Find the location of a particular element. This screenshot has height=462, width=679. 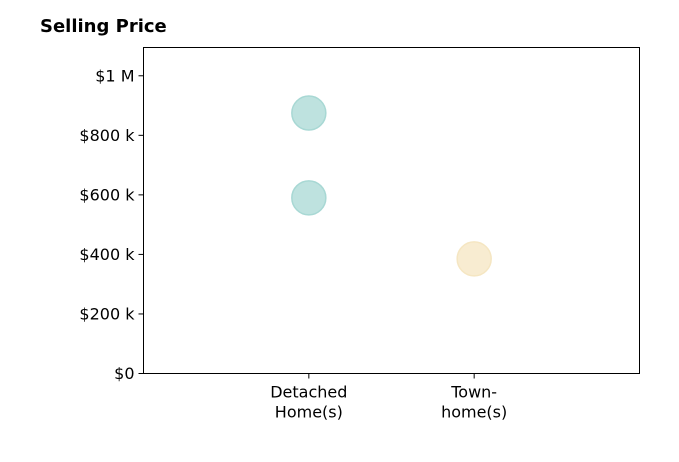

chart-title: Selling Price is located at coordinates (103, 26).